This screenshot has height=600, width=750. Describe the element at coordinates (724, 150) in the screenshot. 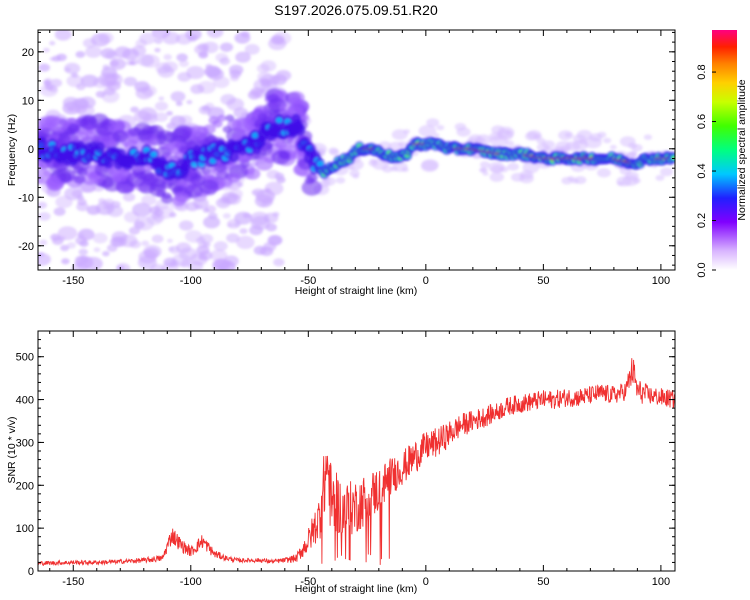

I see `colorbar-gradient` at that location.